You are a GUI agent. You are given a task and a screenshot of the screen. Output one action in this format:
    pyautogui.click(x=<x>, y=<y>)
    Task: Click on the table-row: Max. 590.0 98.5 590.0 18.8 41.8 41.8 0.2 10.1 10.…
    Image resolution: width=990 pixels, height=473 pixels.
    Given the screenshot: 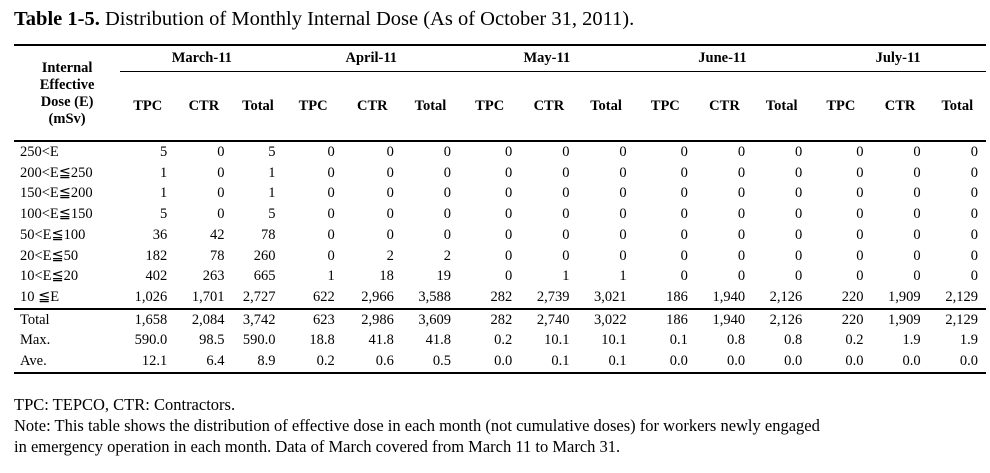 What is the action you would take?
    pyautogui.click(x=500, y=340)
    